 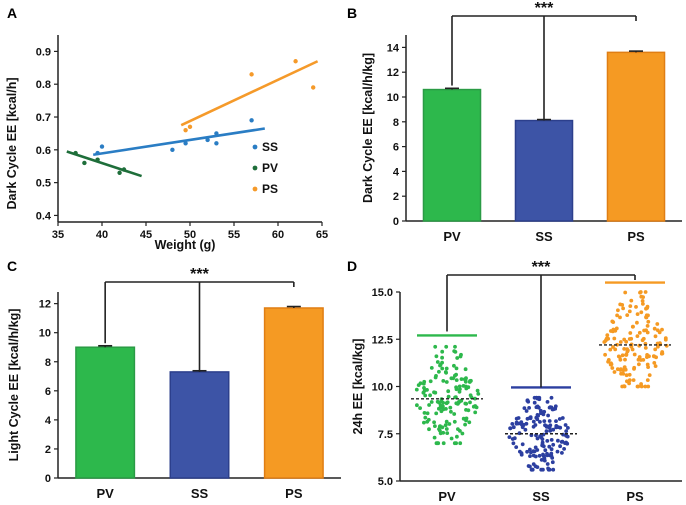 What do you see at coordinates (352, 13) in the screenshot?
I see `panel-letter-b: B` at bounding box center [352, 13].